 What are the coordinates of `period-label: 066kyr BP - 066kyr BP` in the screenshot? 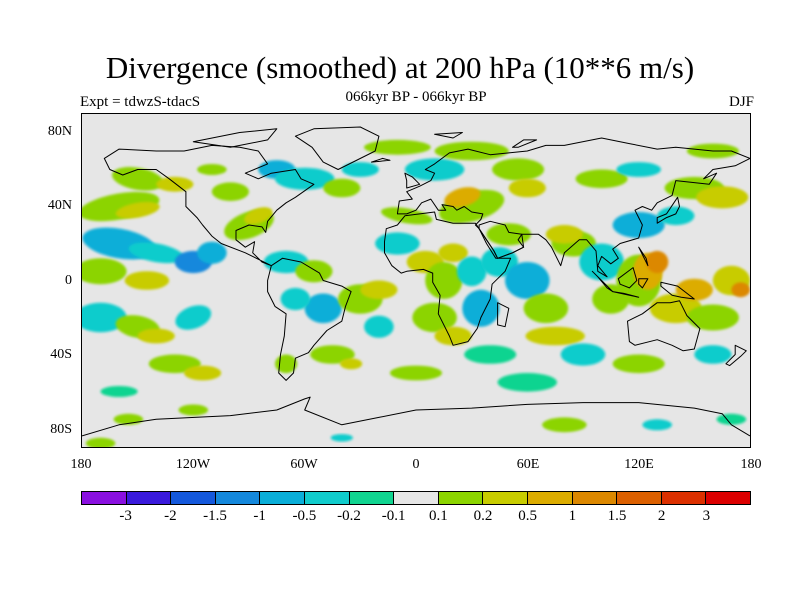 It's located at (416, 97).